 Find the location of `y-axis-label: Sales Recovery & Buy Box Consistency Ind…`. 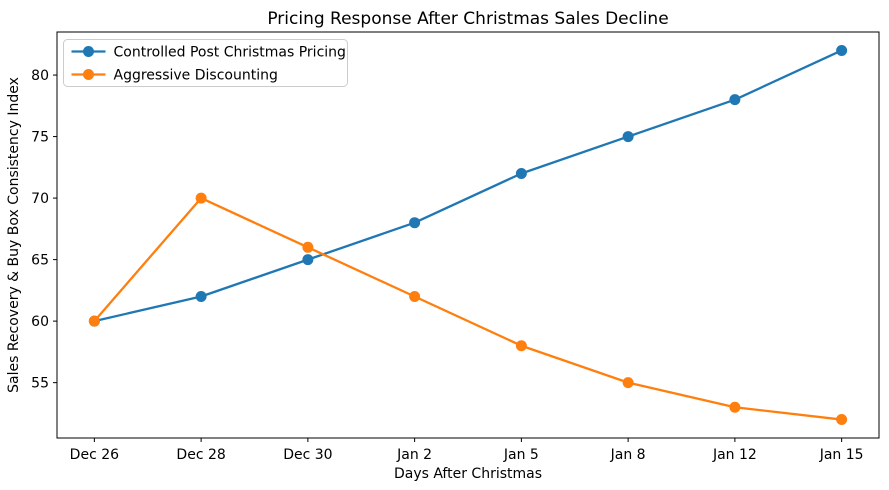

y-axis-label: Sales Recovery & Buy Box Consistency Ind… is located at coordinates (14, 235).